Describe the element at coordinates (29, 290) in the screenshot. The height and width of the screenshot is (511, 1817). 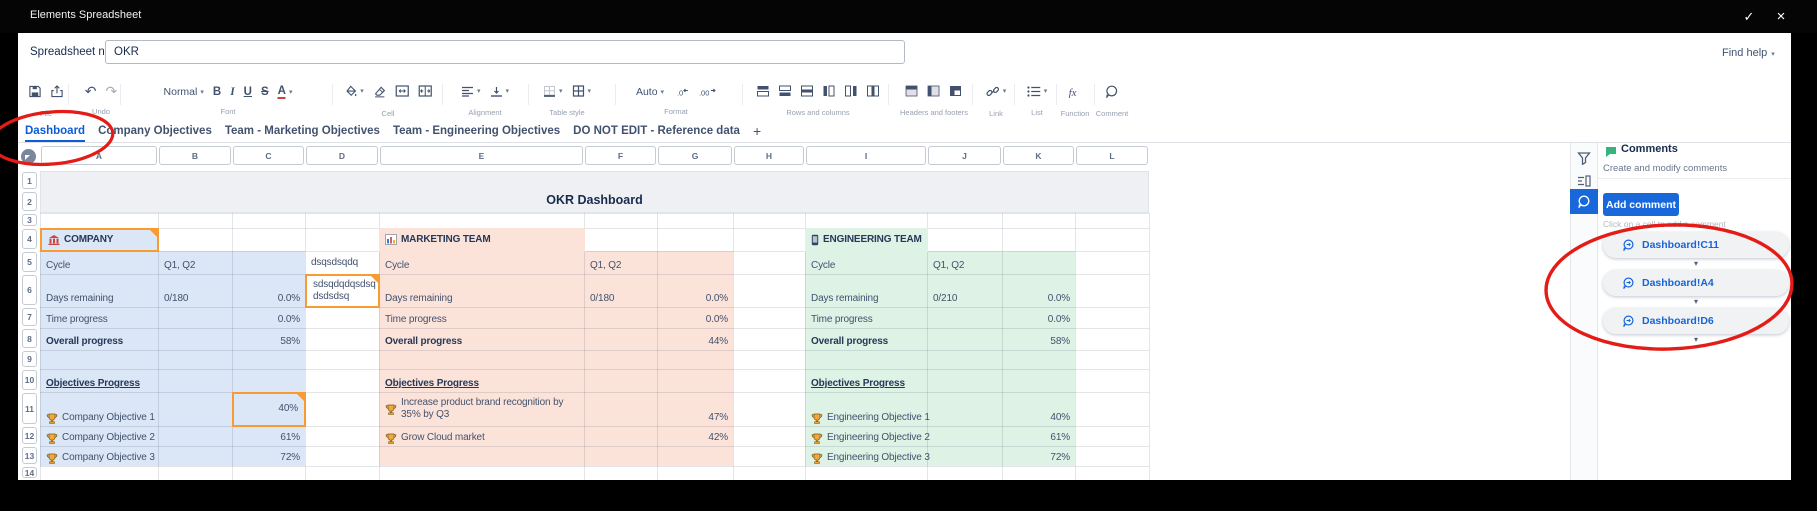
I see `row-header-6: 6` at that location.